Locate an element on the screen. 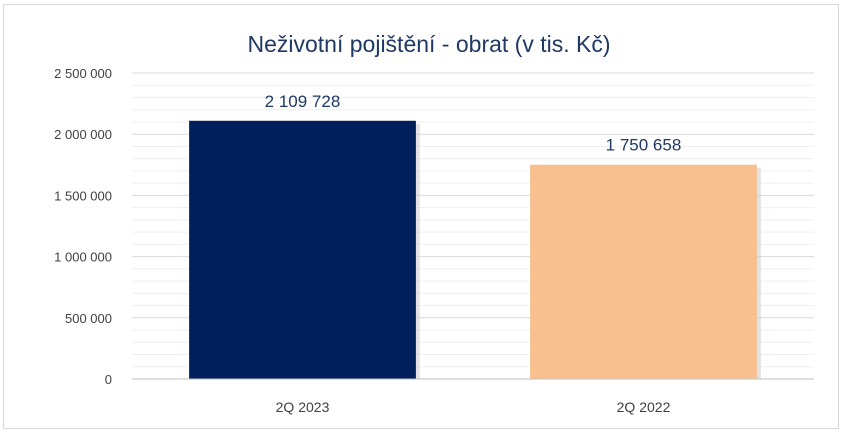  data-label: 2 109 728 is located at coordinates (303, 101).